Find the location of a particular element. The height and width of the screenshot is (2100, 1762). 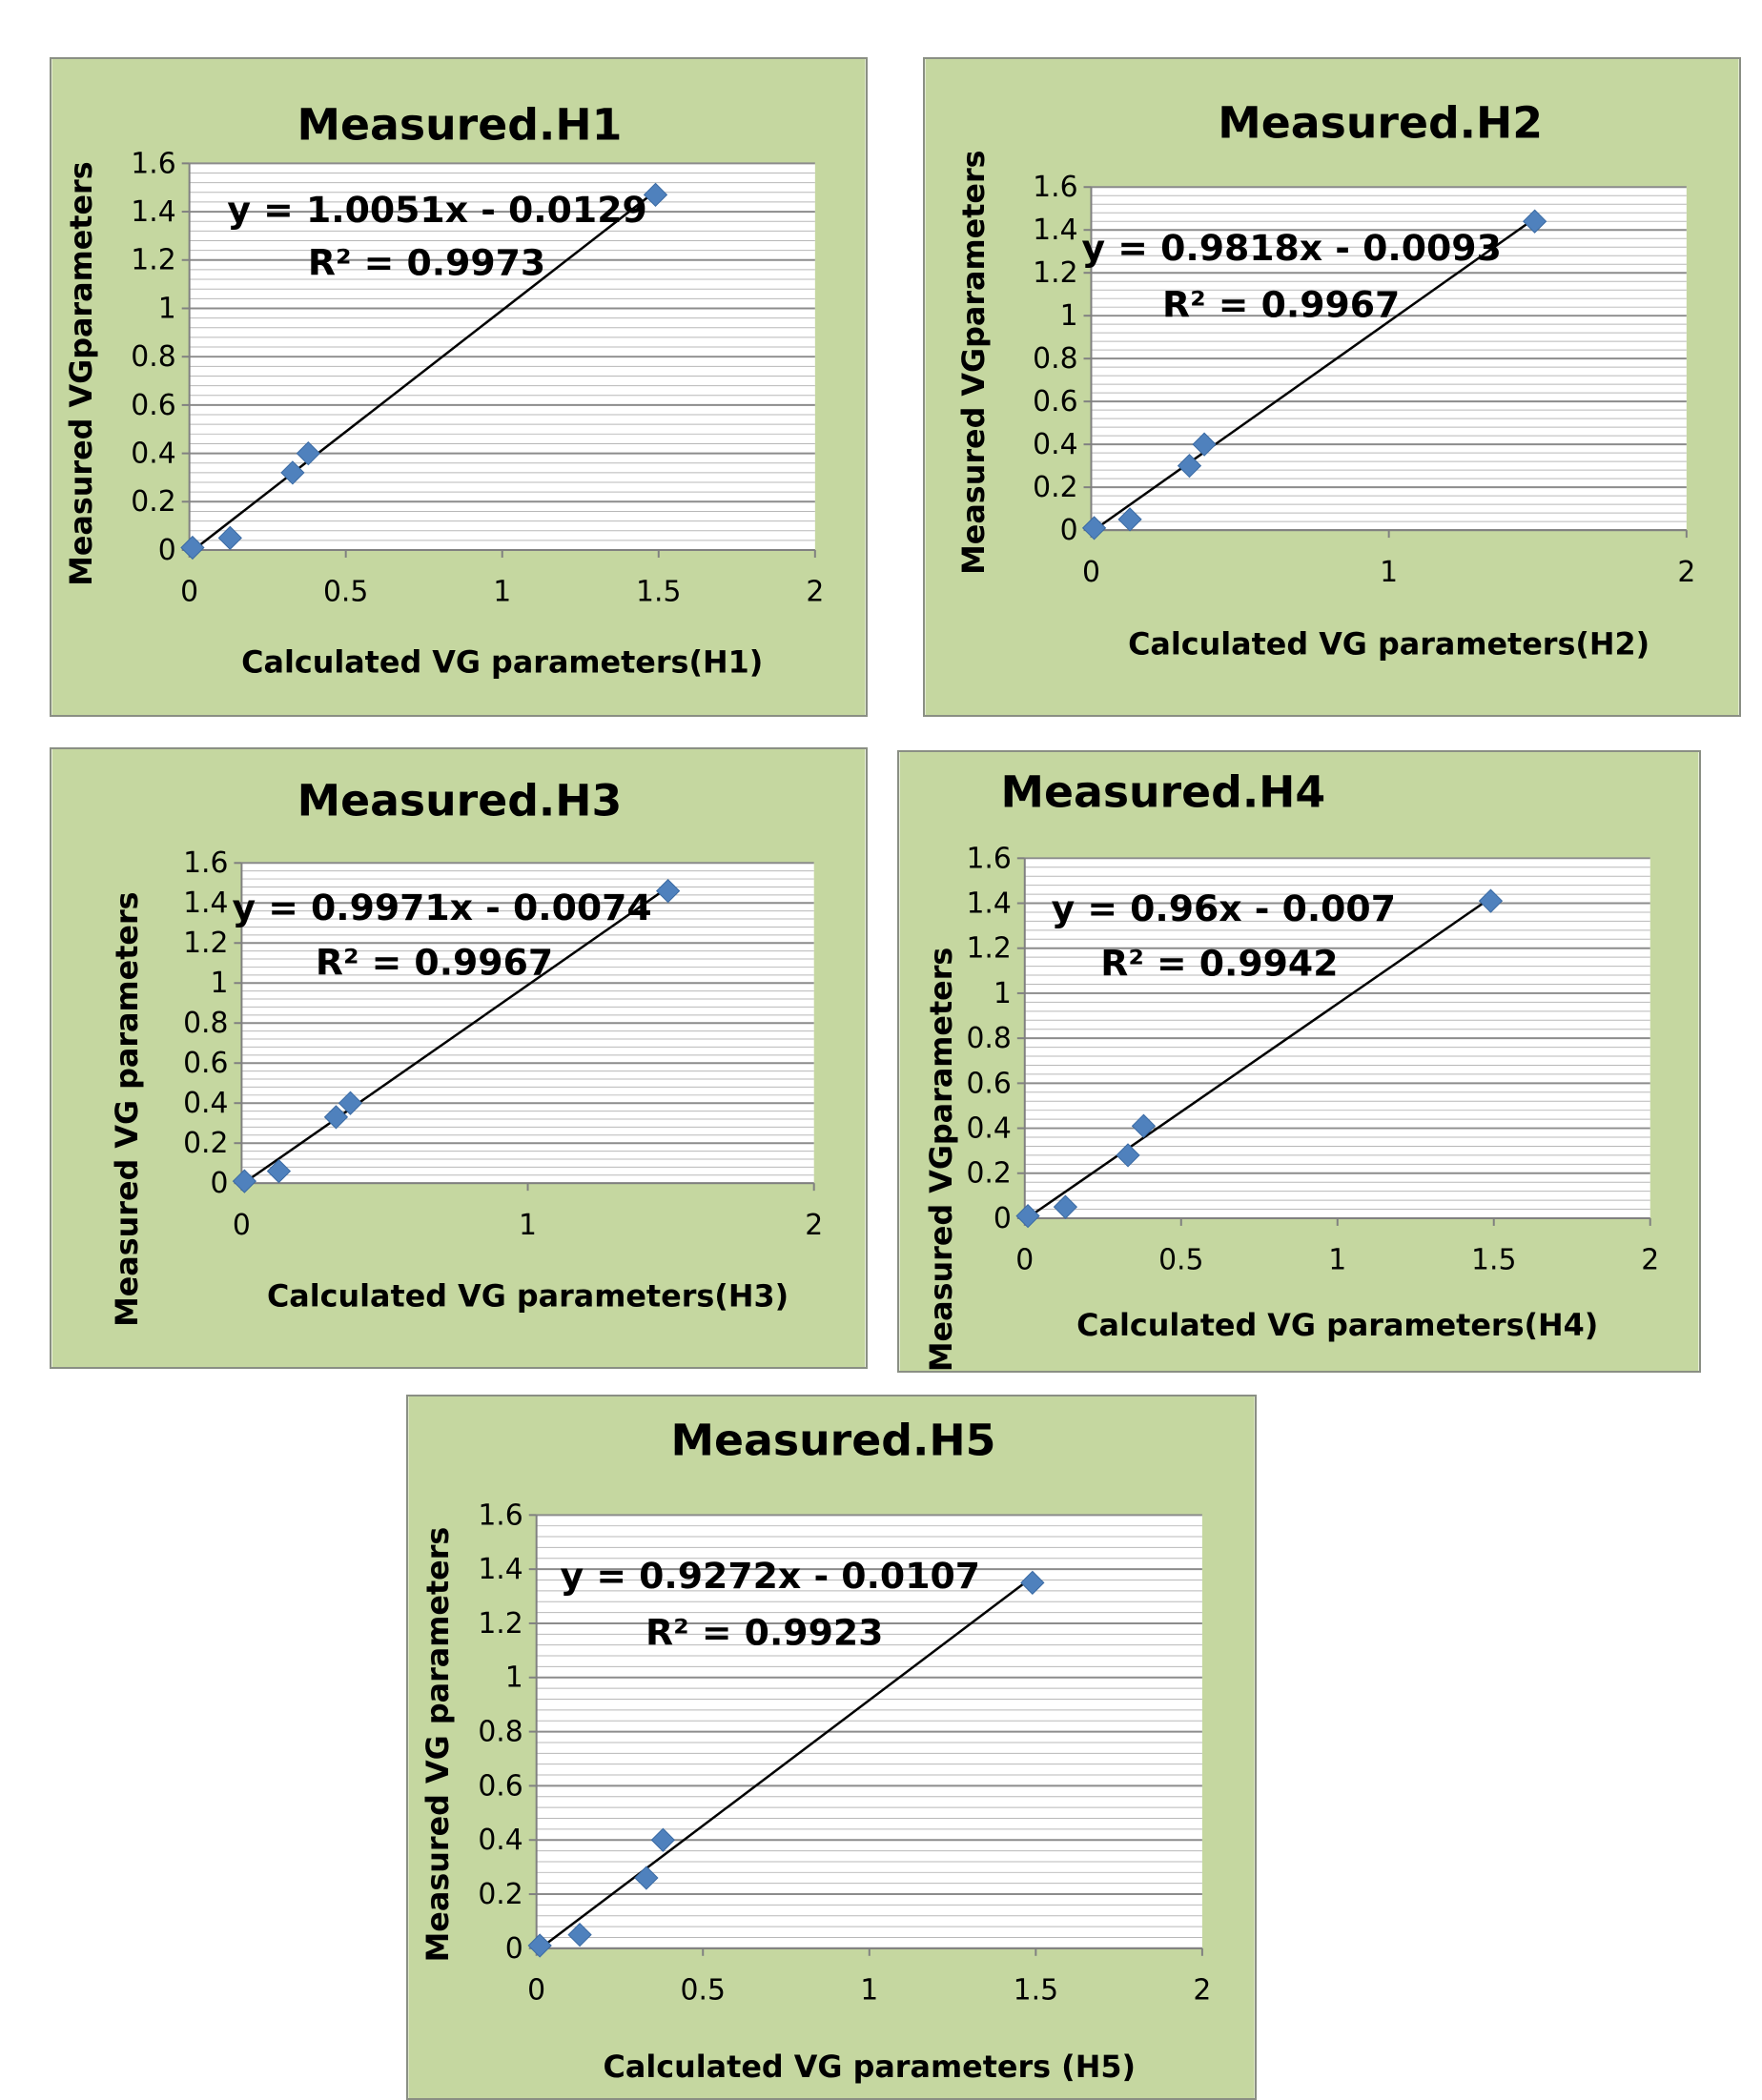

x-axis-label-h3: Calculated VG parameters(H3) is located at coordinates (528, 1296).